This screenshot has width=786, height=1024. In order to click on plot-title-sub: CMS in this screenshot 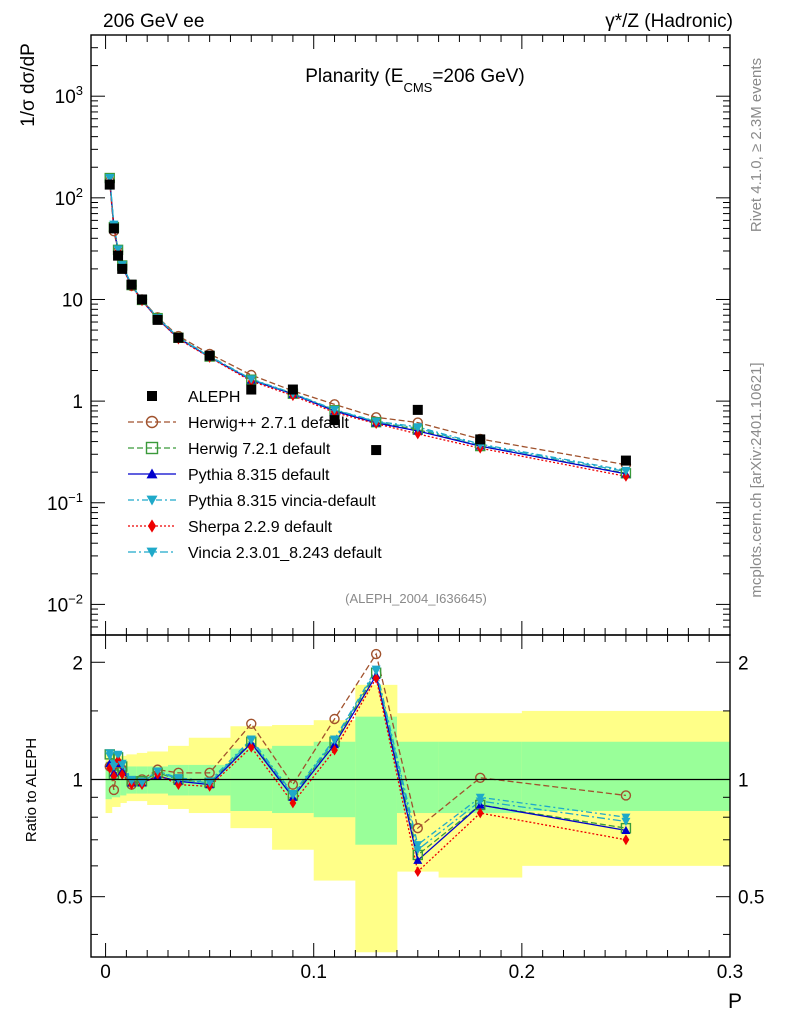, I will do `click(417, 87)`.